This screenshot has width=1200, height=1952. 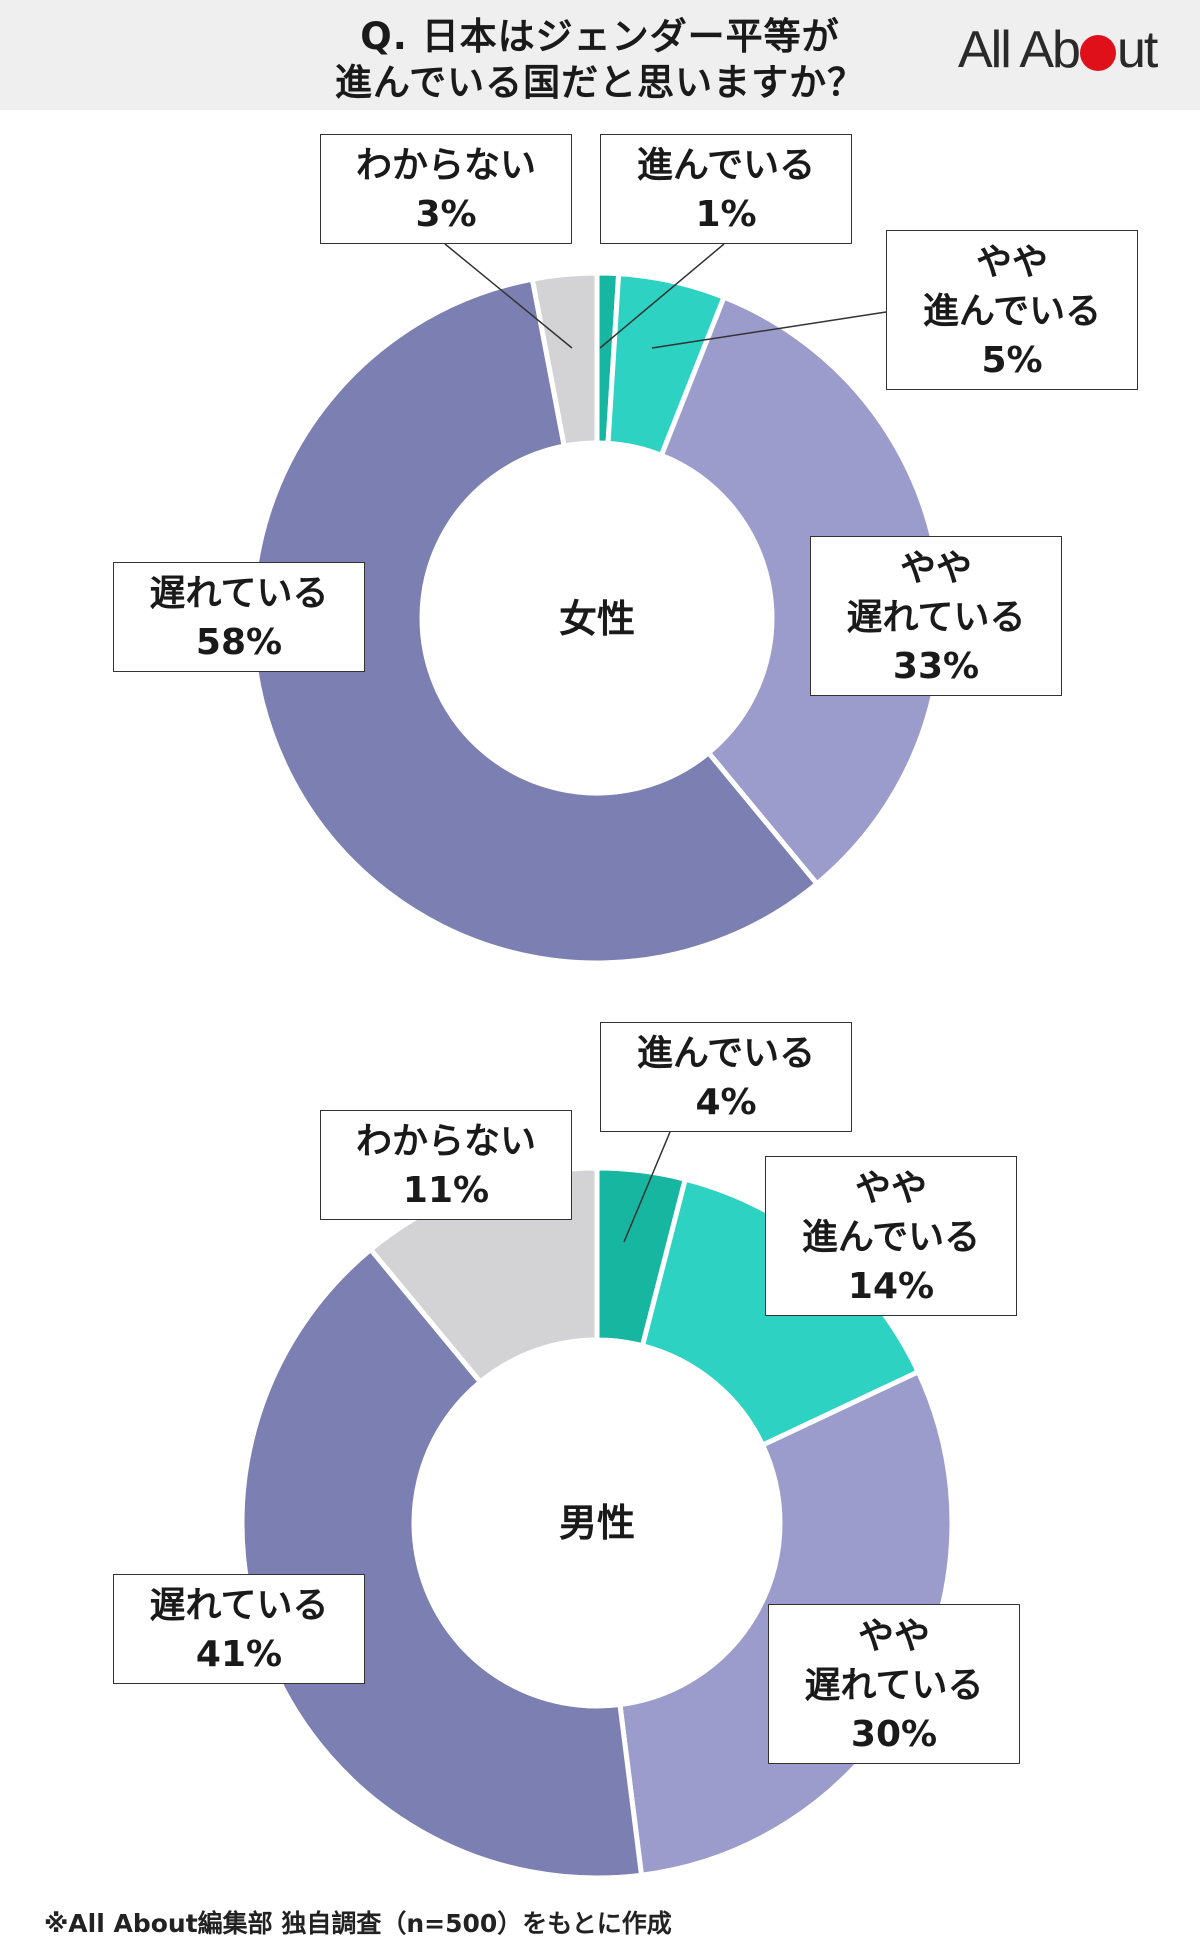 I want to click on data-label-line: 1%, so click(x=726, y=214).